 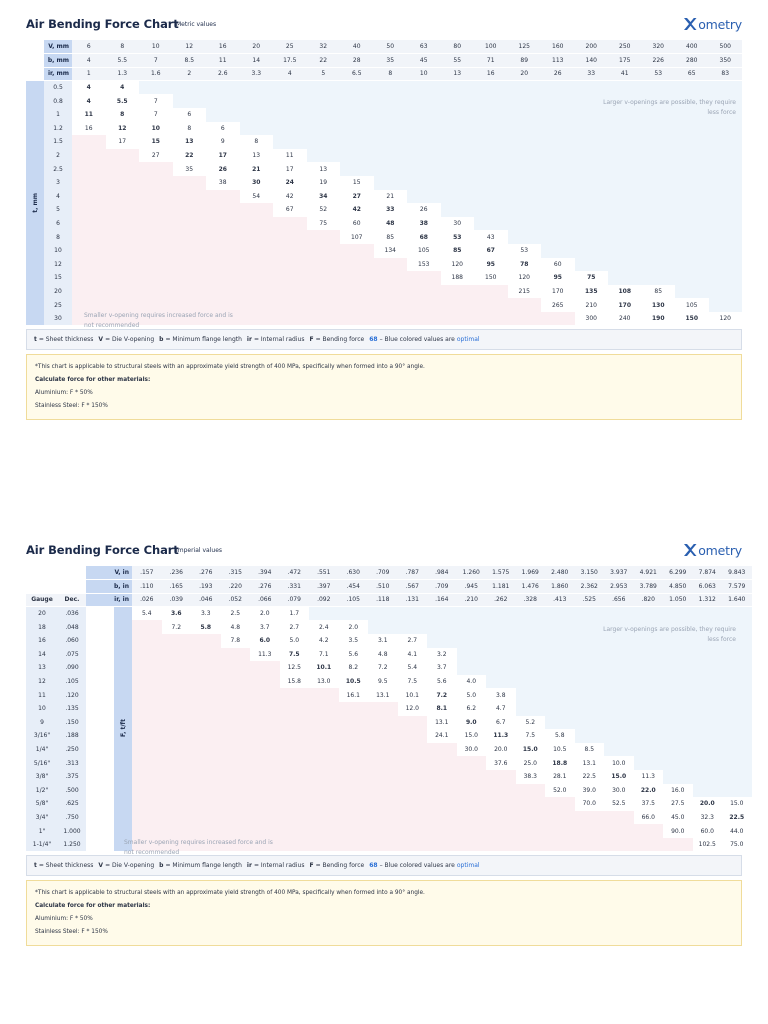 I want to click on decimal-value: .120, so click(x=72, y=695).